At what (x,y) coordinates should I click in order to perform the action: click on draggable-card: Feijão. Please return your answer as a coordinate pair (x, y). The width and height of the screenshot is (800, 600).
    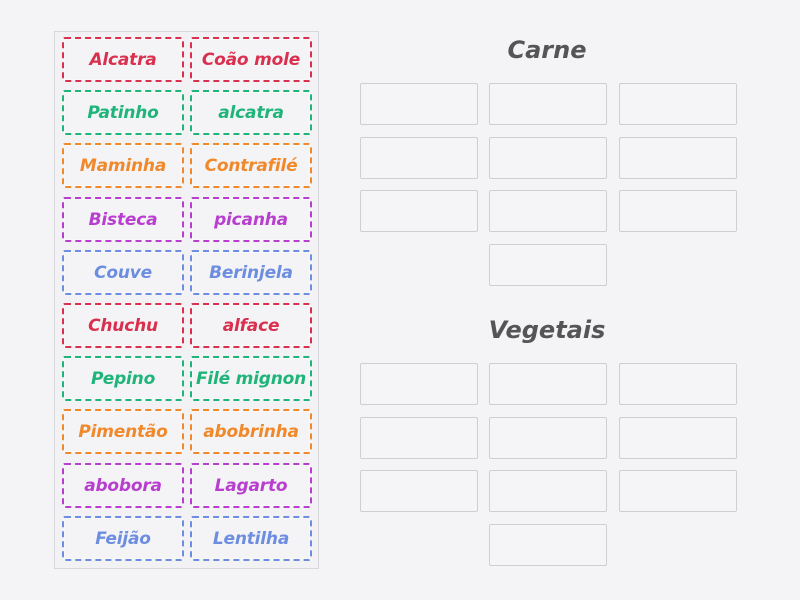
    Looking at the image, I should click on (123, 538).